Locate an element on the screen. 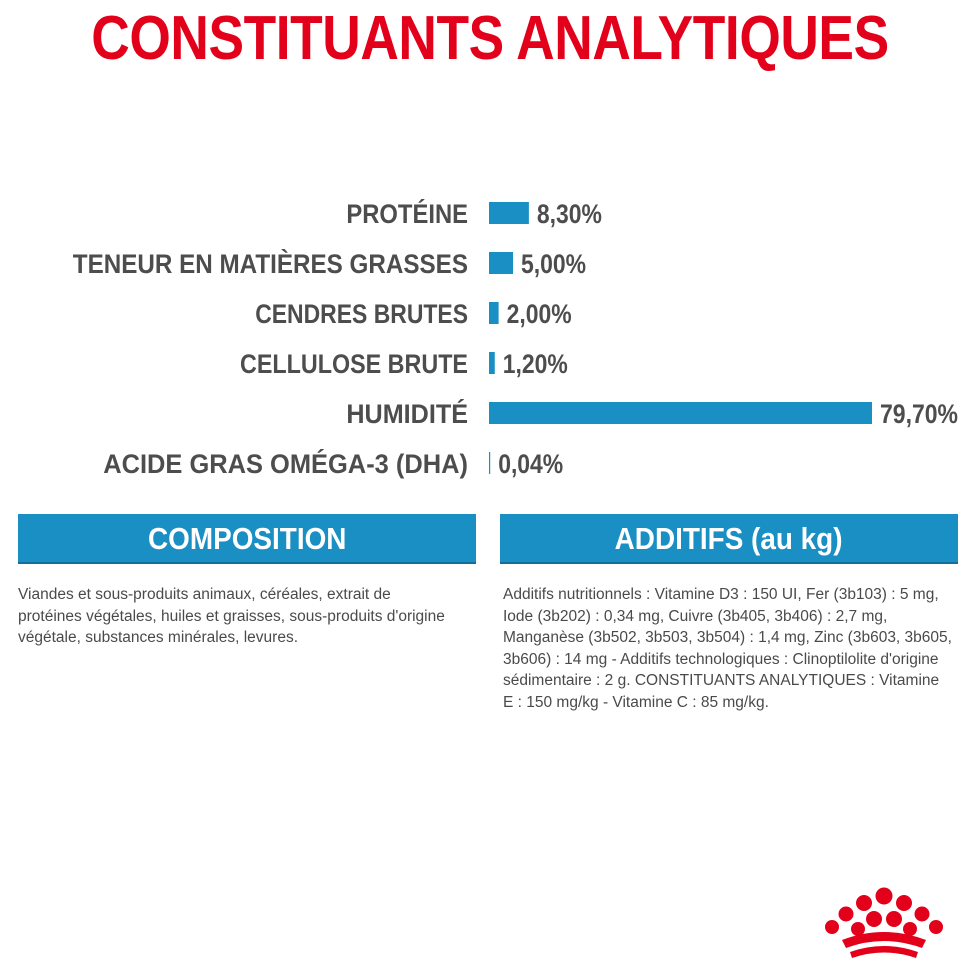 The width and height of the screenshot is (980, 980). royal-crown-logo-icon is located at coordinates (884, 922).